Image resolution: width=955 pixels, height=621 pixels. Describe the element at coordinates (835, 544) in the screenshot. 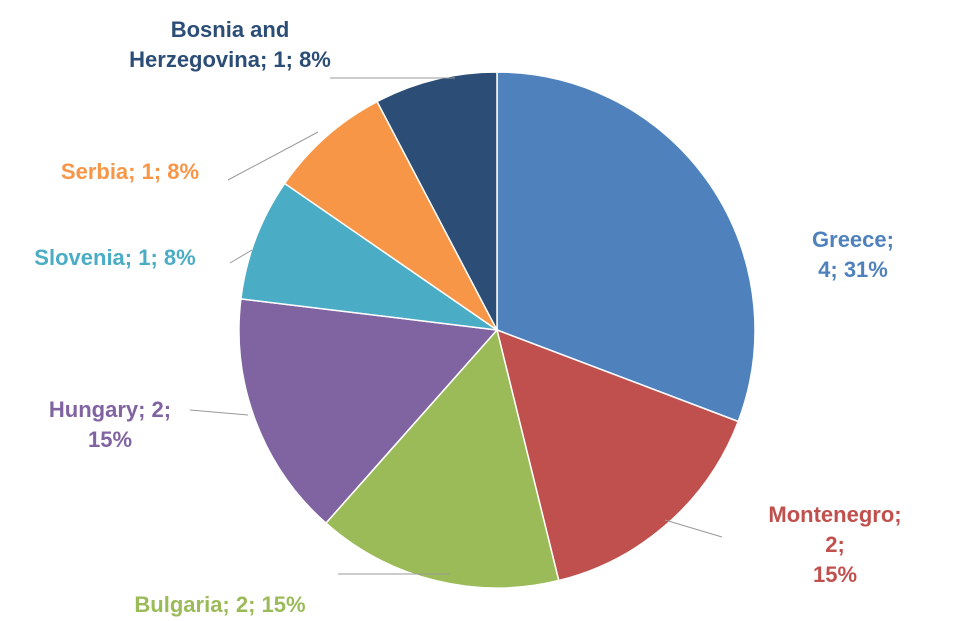

I see `data-label: Montenegro; 2; 15%` at that location.